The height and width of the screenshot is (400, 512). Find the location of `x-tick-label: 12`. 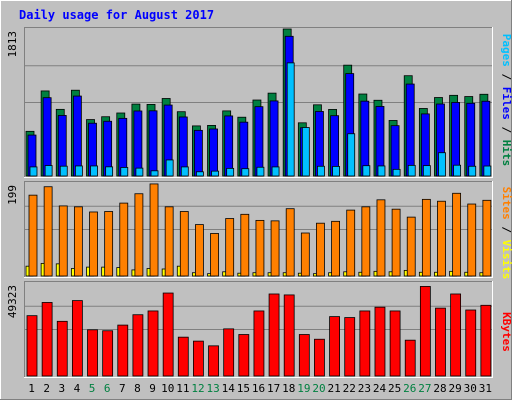

x-tick-label: 12 is located at coordinates (197, 388).